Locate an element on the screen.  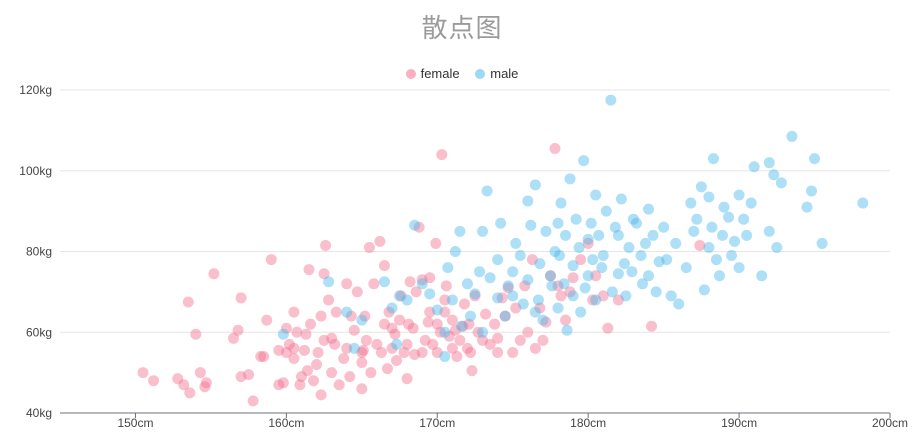
legend-item-male: male is located at coordinates (496, 73).